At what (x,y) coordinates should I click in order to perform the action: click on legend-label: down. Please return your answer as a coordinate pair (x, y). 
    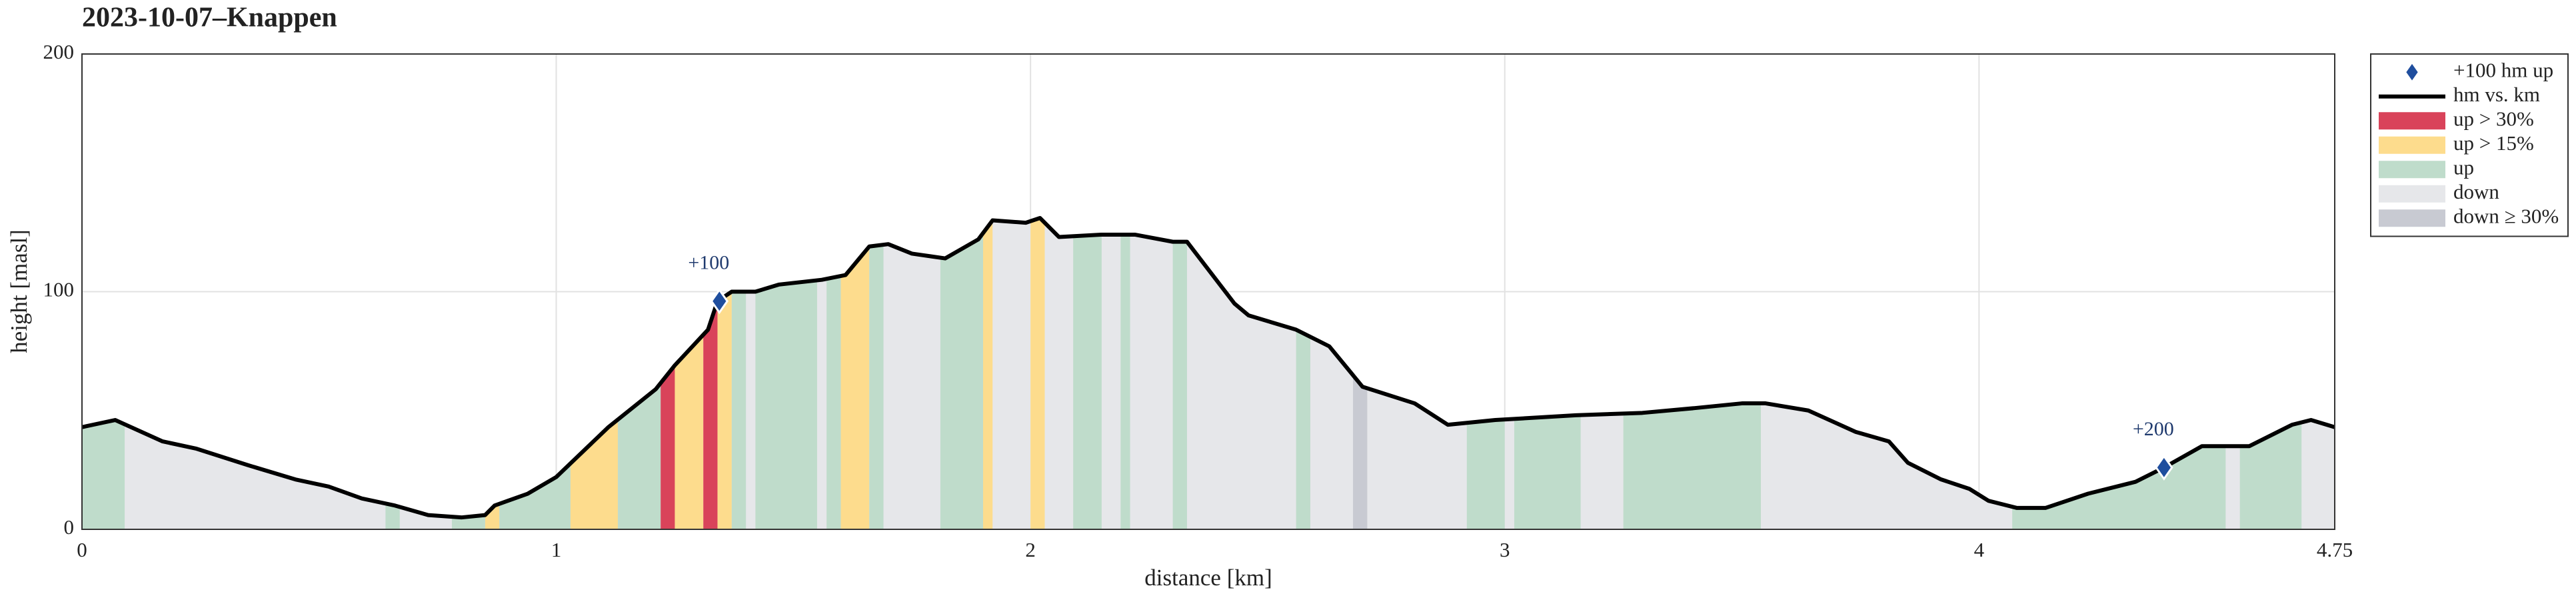
    Looking at the image, I should click on (2476, 191).